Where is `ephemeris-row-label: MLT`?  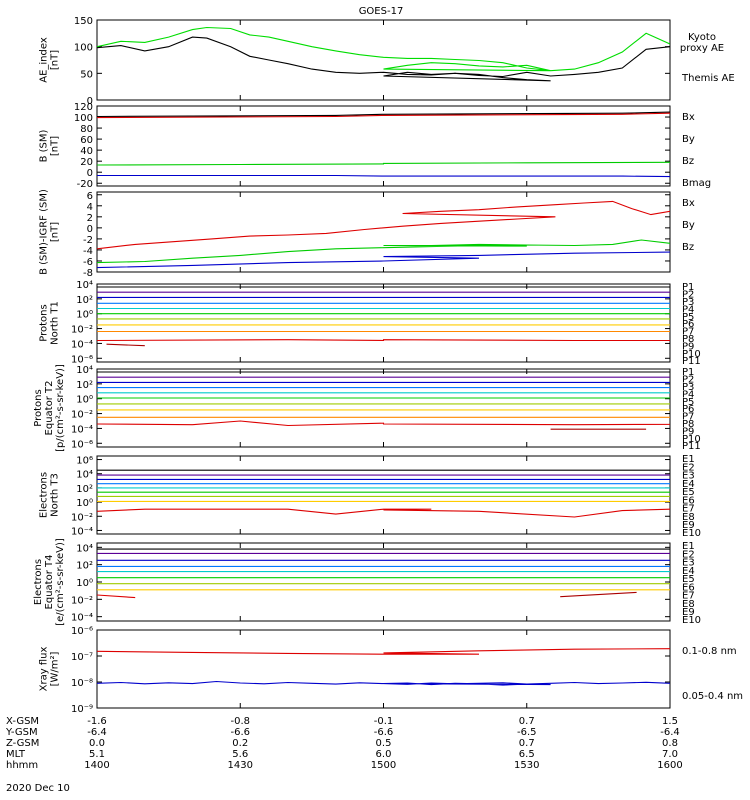
ephemeris-row-label: MLT is located at coordinates (16, 754).